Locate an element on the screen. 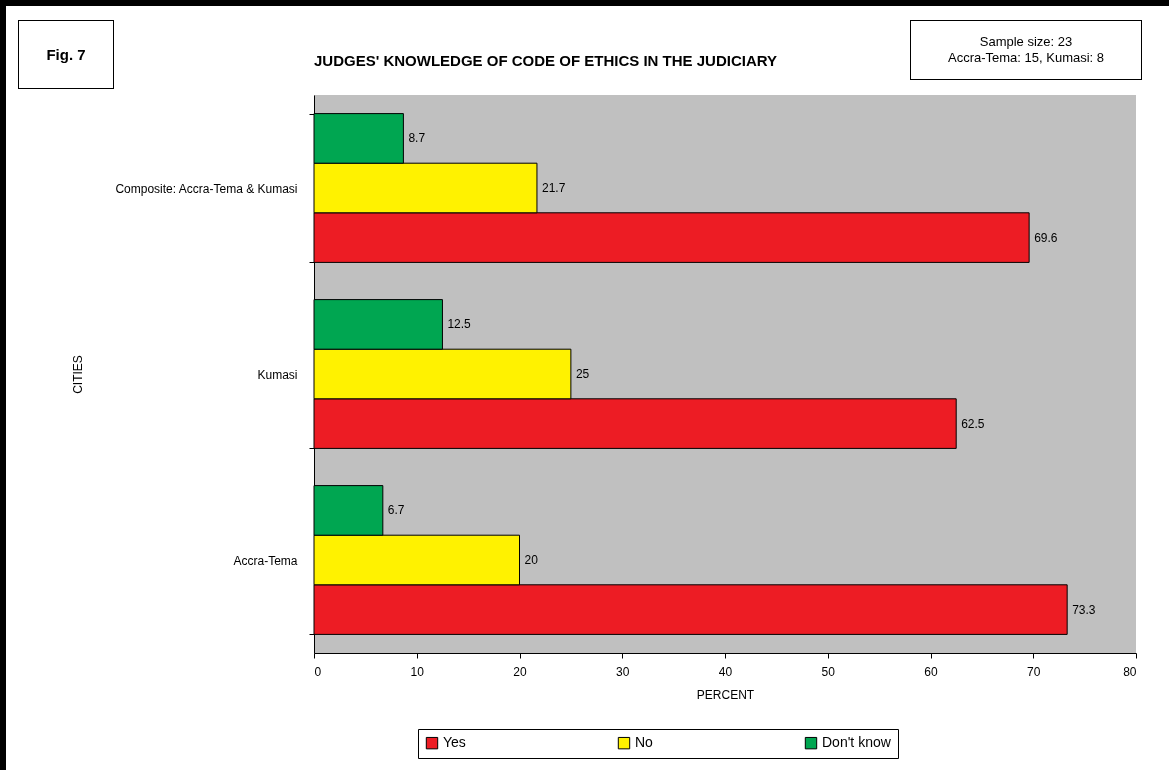 The image size is (1169, 770). chart-title: JUDGES' KNOWLEDGE OF CODE OF ETHICS IN THE JUDICIARY is located at coordinates (546, 60).